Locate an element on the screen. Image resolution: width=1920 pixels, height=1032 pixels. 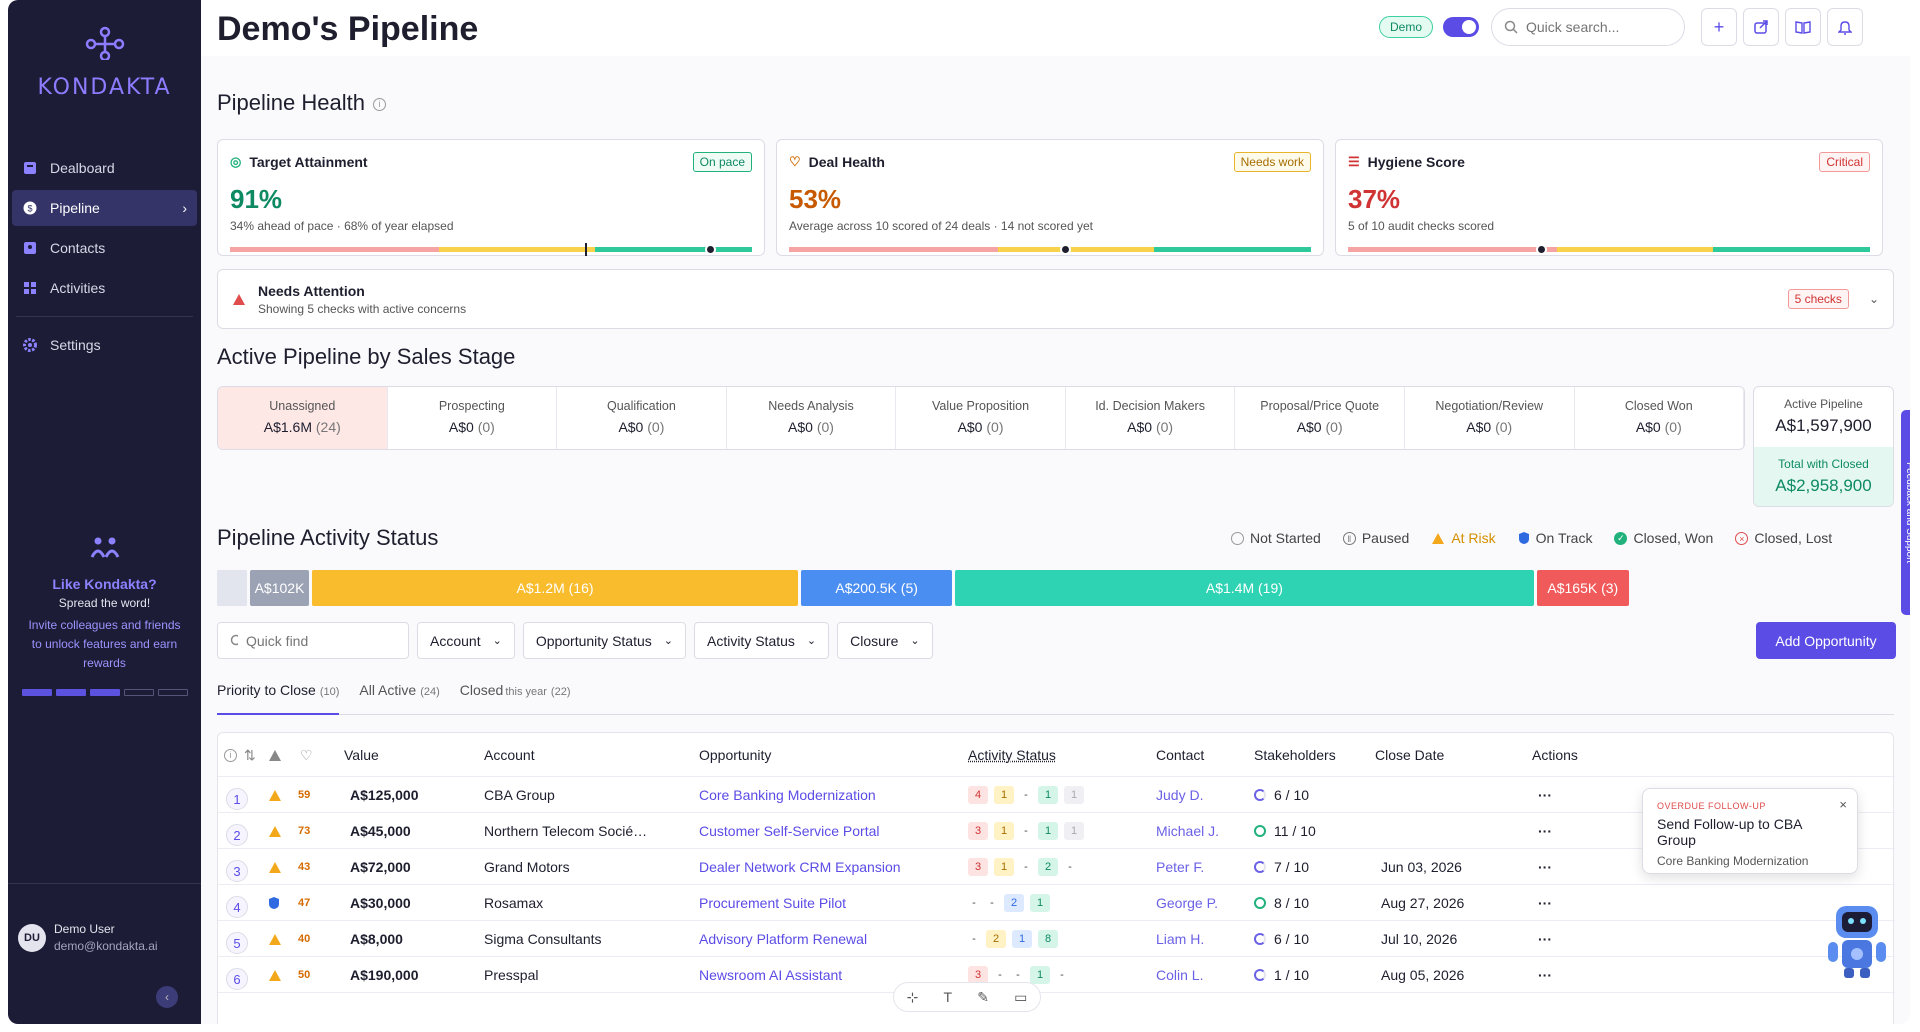
opportunity-link: Advisory Platform Renewal is located at coordinates (783, 939).